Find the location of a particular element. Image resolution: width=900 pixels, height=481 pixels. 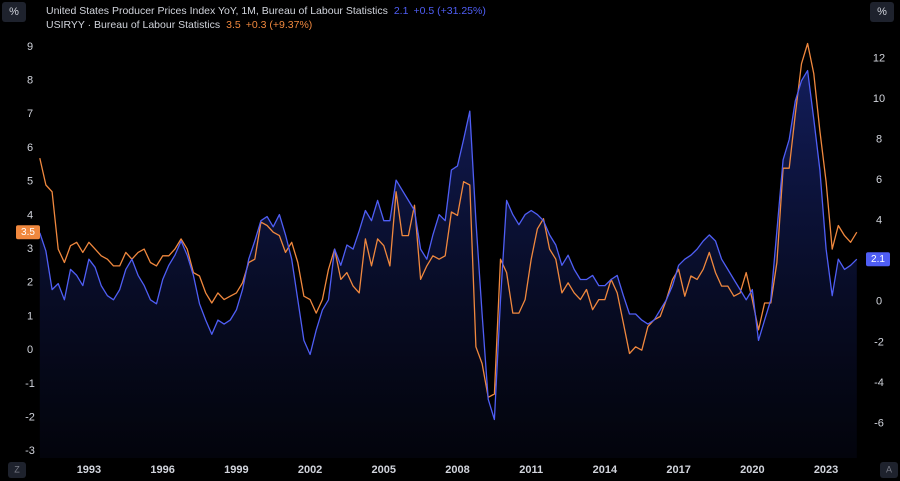

y-unit: % is located at coordinates (14, 12).